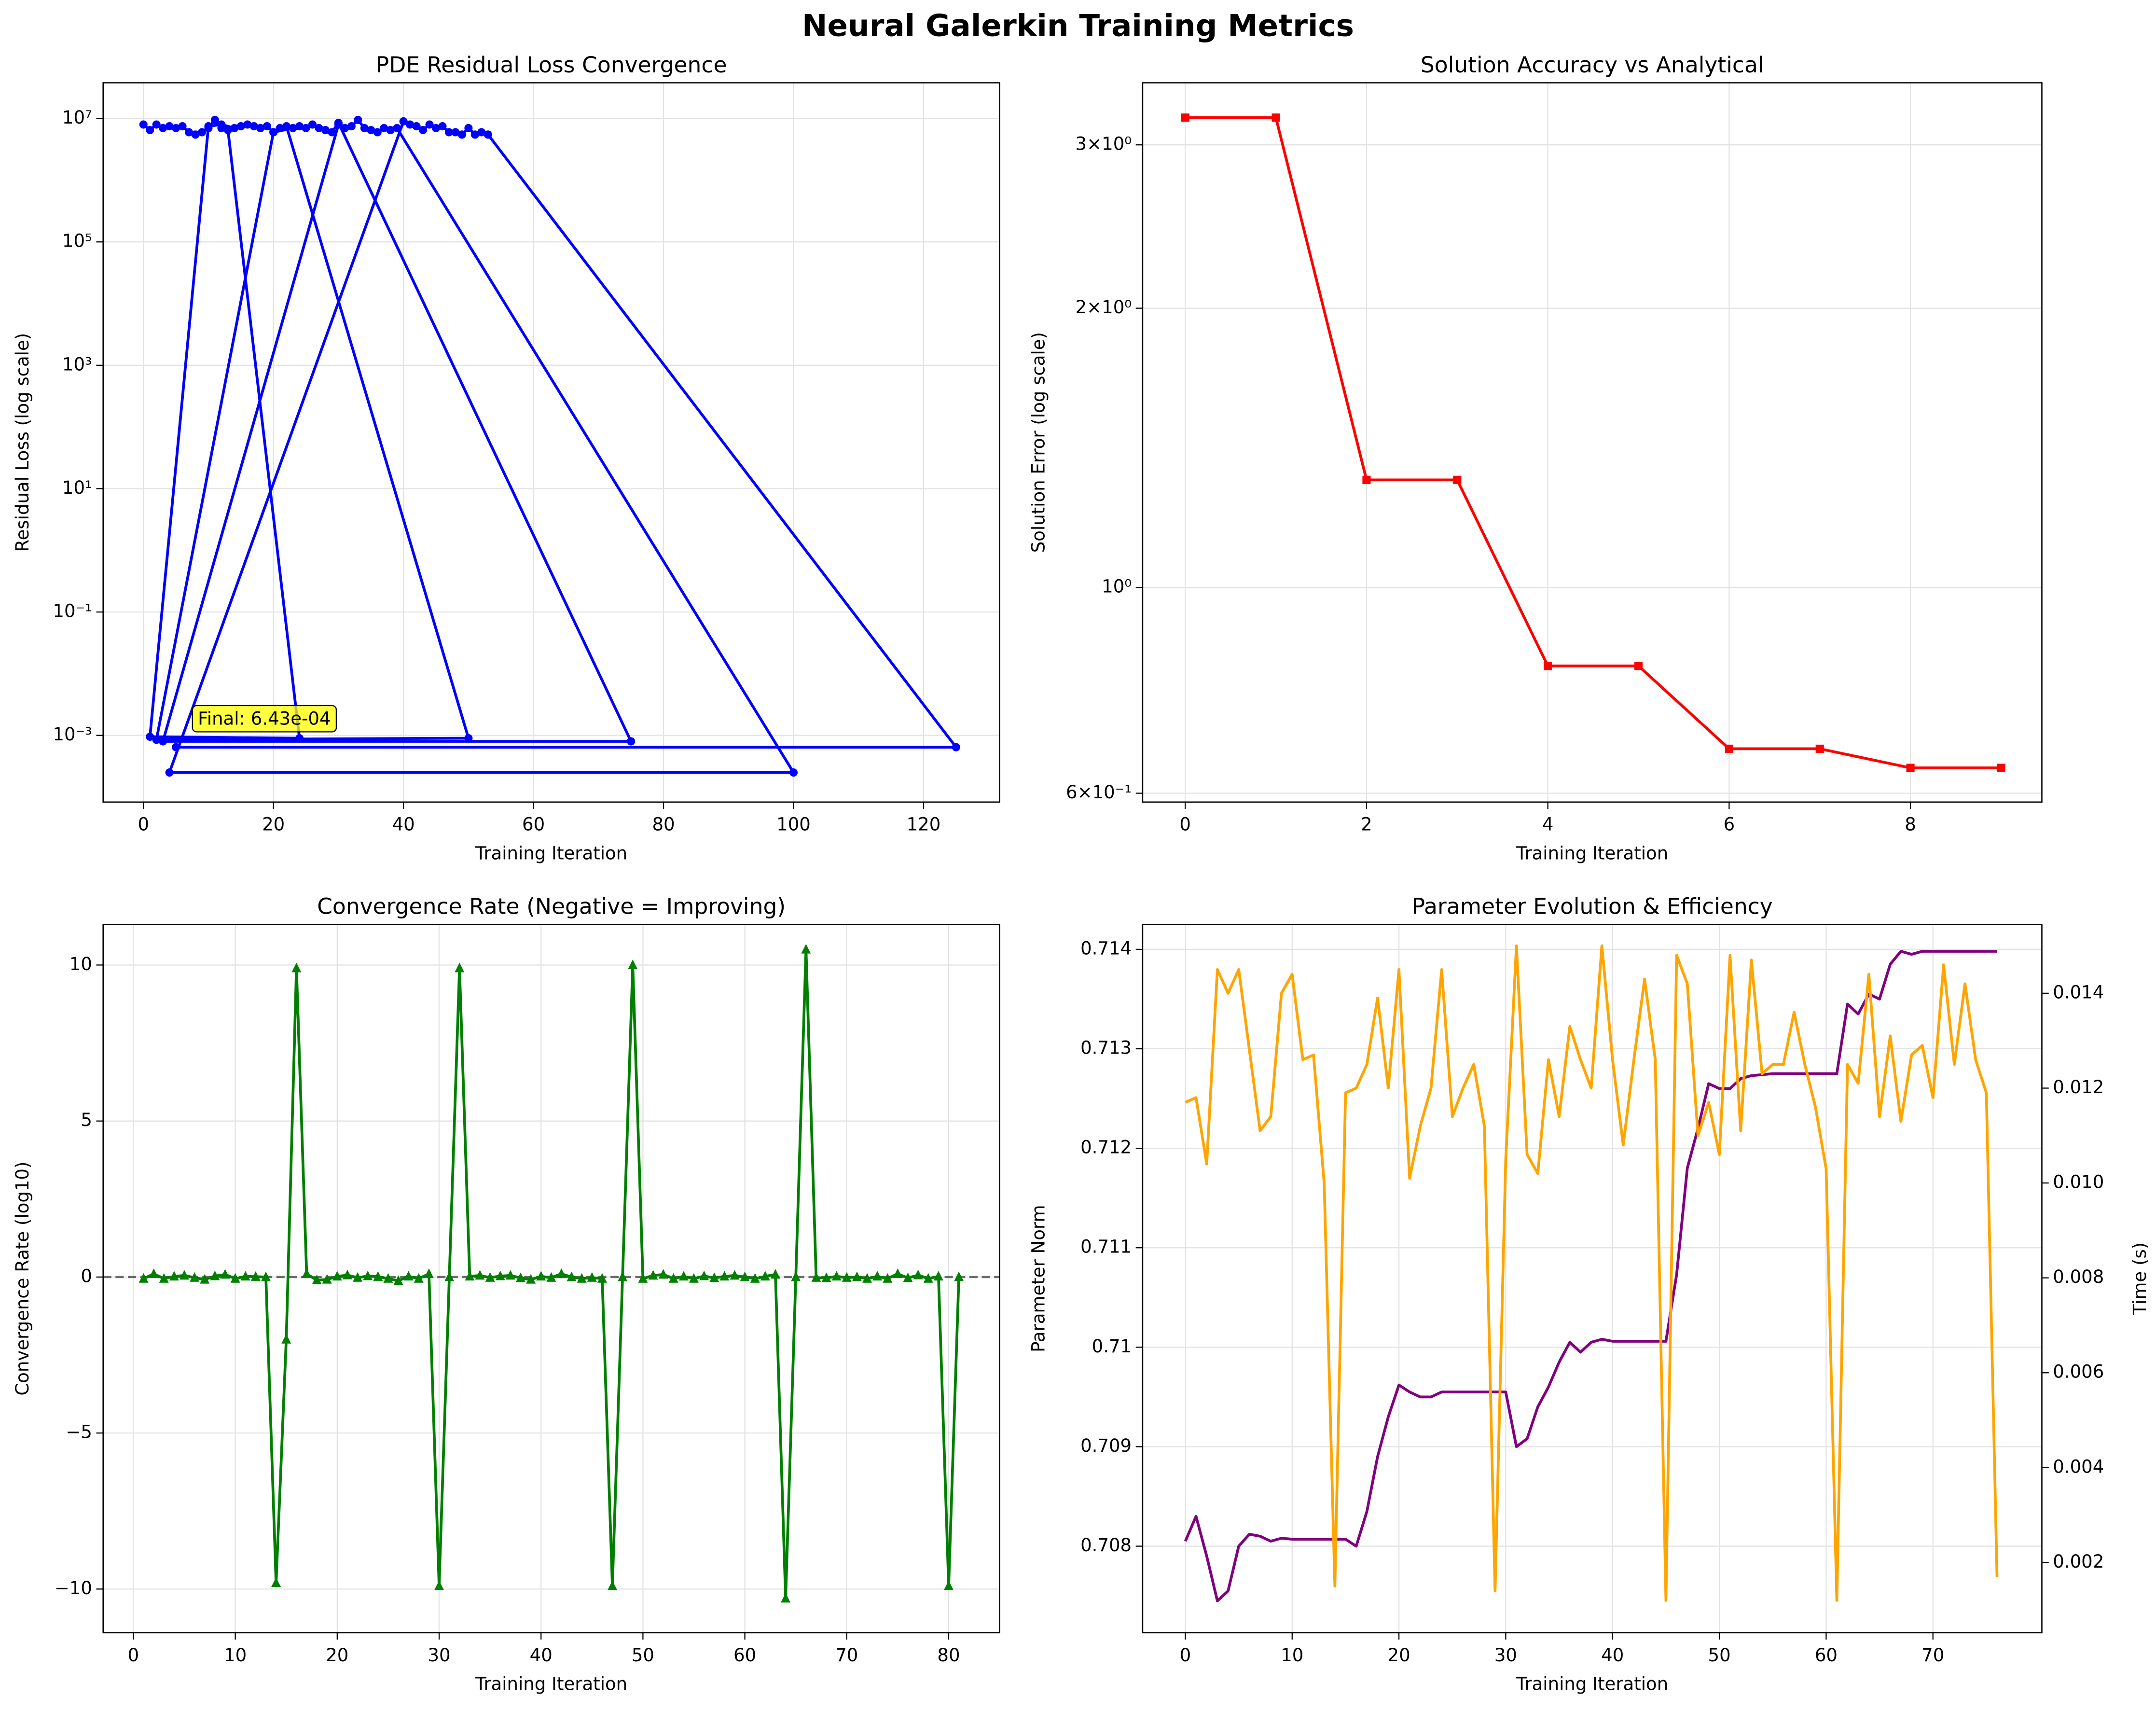 Image resolution: width=2156 pixels, height=1710 pixels. What do you see at coordinates (2078, 1182) in the screenshot?
I see `y2-tick-label: 0.010` at bounding box center [2078, 1182].